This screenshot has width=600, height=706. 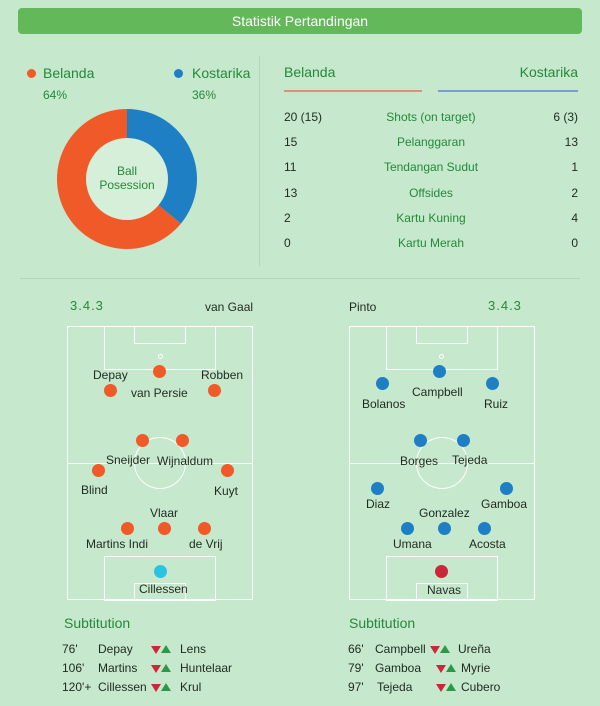 What do you see at coordinates (356, 668) in the screenshot?
I see `sub-minute: 79'` at bounding box center [356, 668].